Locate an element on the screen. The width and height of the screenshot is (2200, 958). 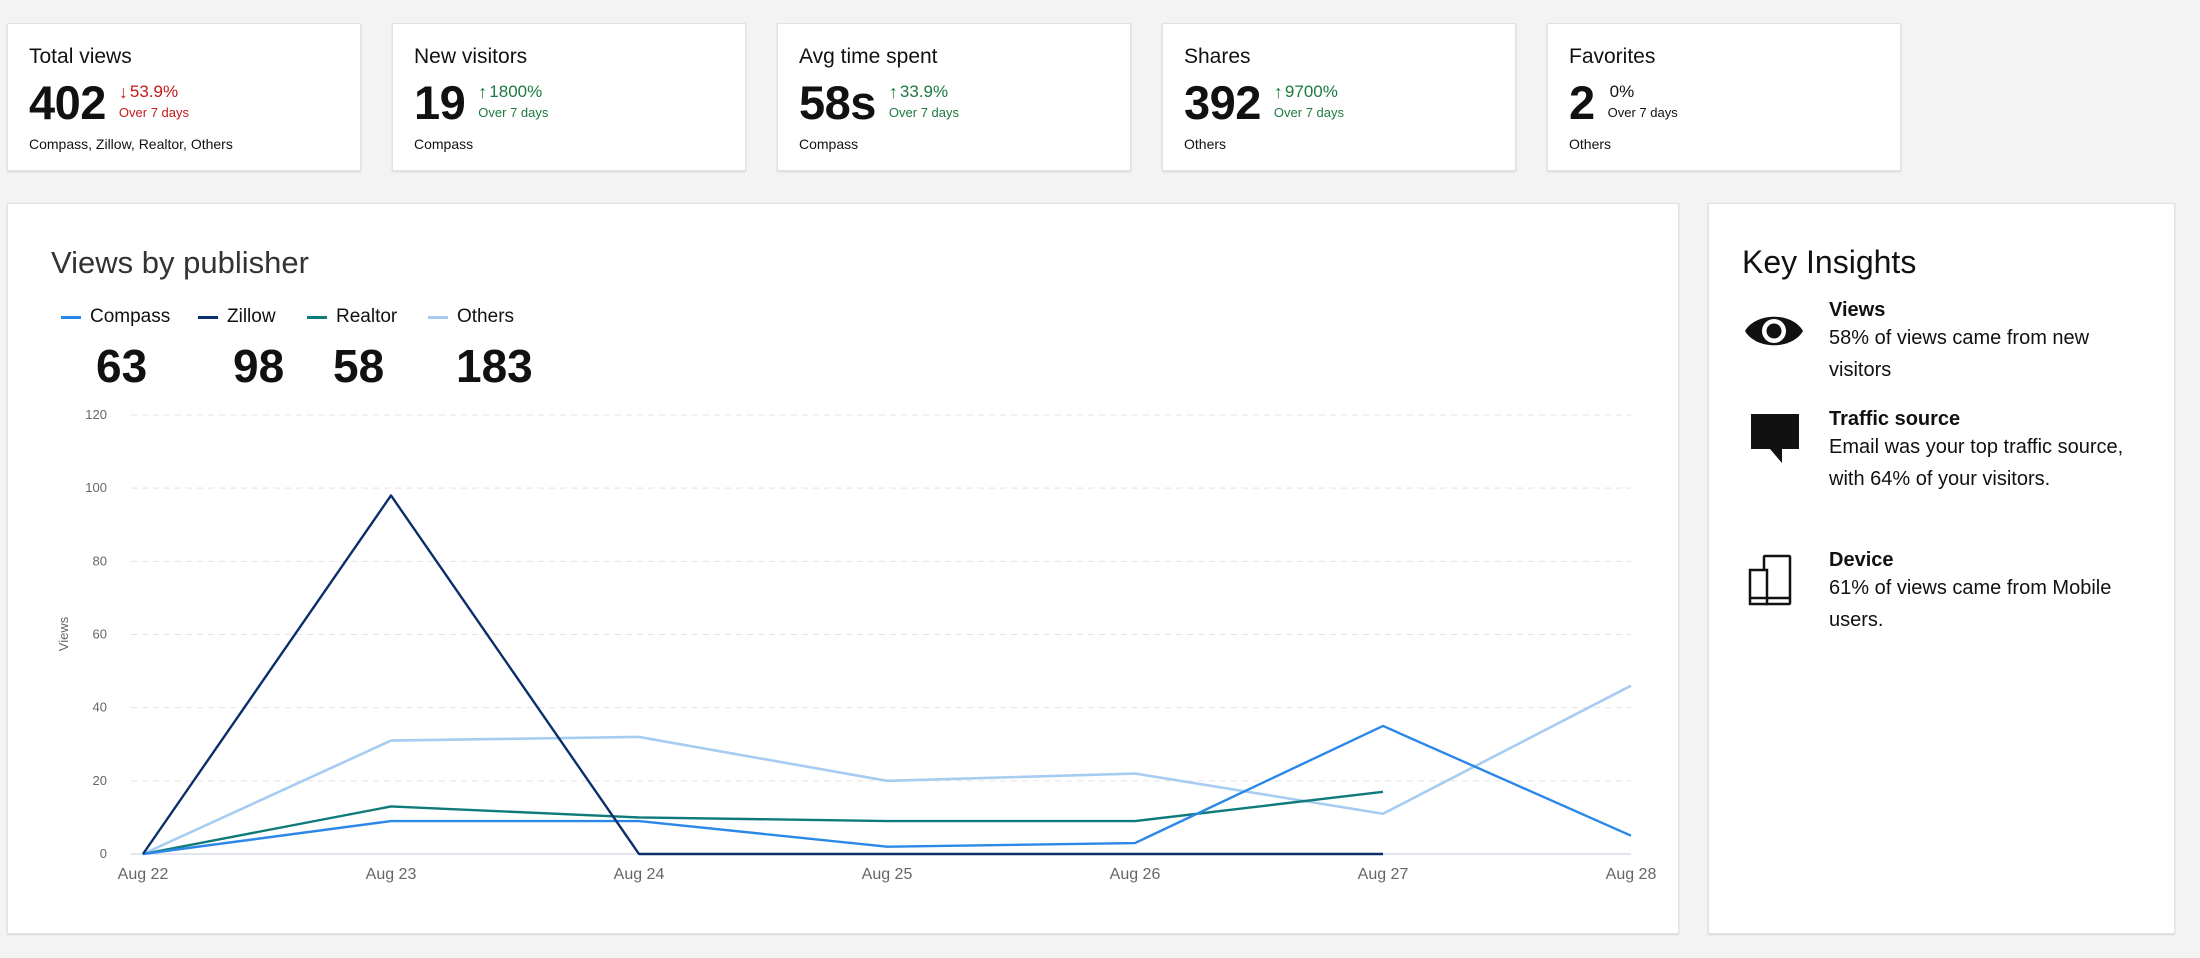
y-axis-label: Views is located at coordinates (63, 633).